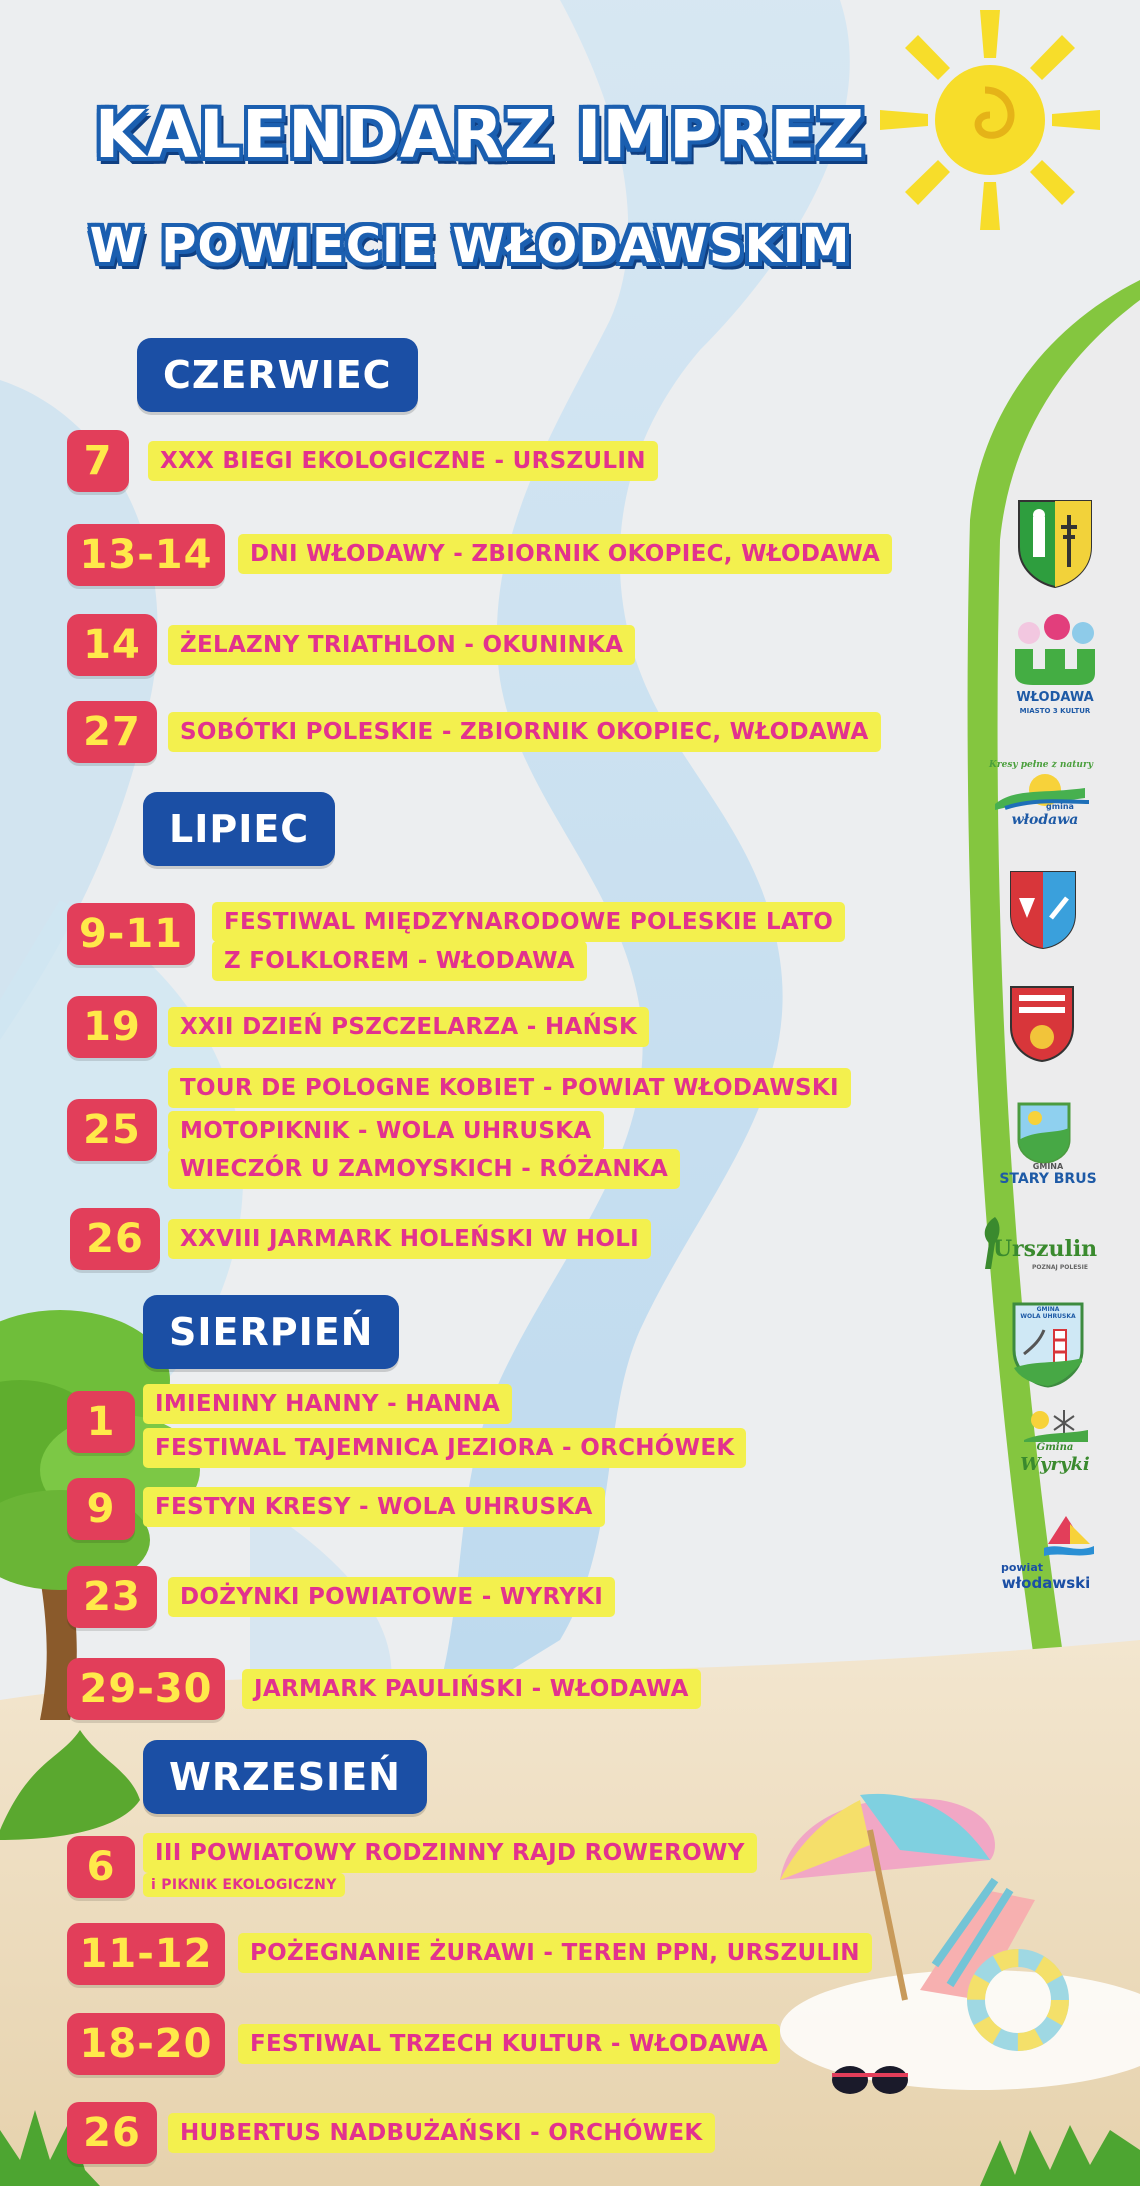 Image resolution: width=1140 pixels, height=2186 pixels. What do you see at coordinates (131, 934) in the screenshot?
I see `event-date: 9-11` at bounding box center [131, 934].